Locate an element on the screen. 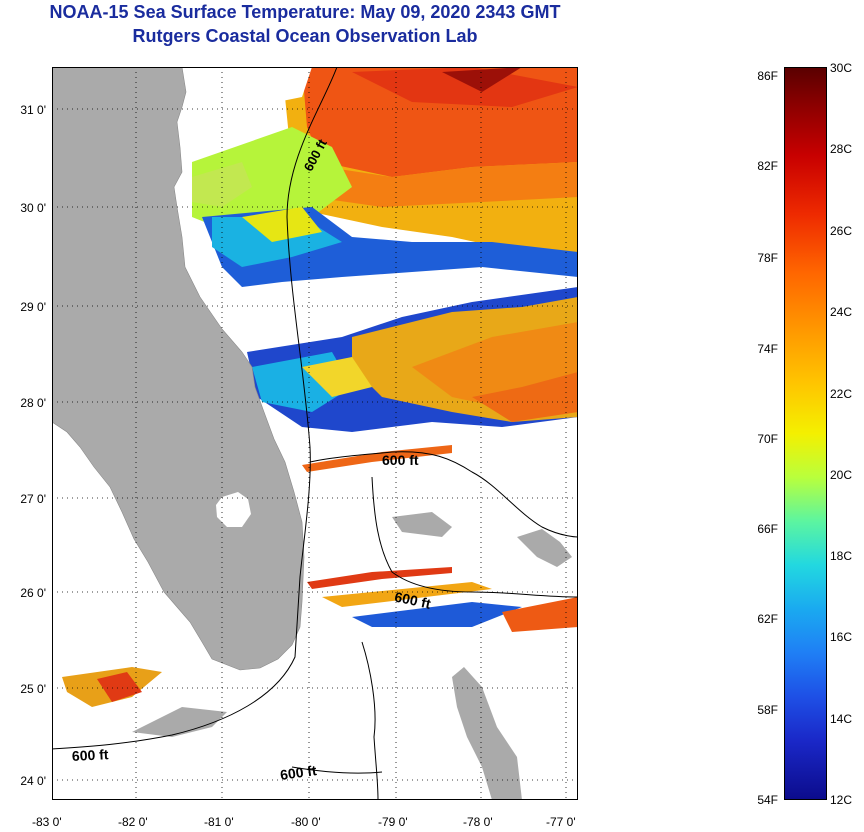  colorbar-c-22: 22C is located at coordinates (841, 394).